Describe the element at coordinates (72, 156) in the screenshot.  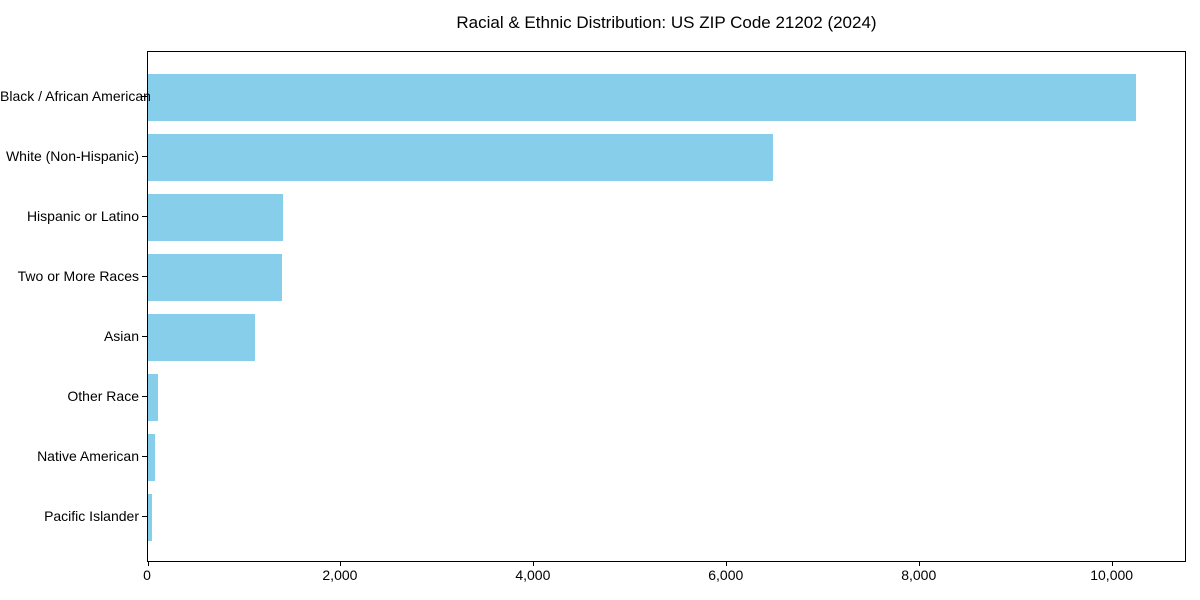
I see `y-axis-label: White (Non-Hispanic)` at that location.